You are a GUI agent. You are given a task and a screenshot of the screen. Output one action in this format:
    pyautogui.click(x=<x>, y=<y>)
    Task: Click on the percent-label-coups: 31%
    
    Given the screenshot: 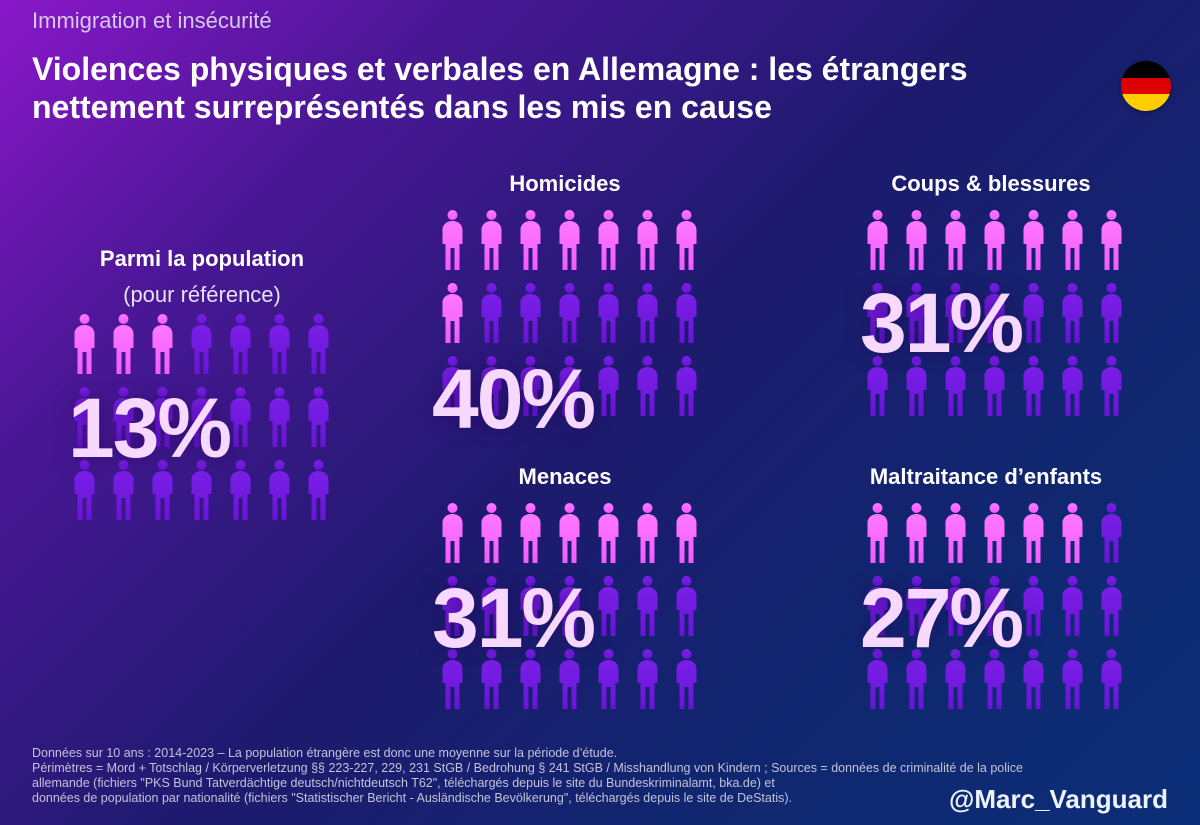 What is the action you would take?
    pyautogui.click(x=942, y=323)
    